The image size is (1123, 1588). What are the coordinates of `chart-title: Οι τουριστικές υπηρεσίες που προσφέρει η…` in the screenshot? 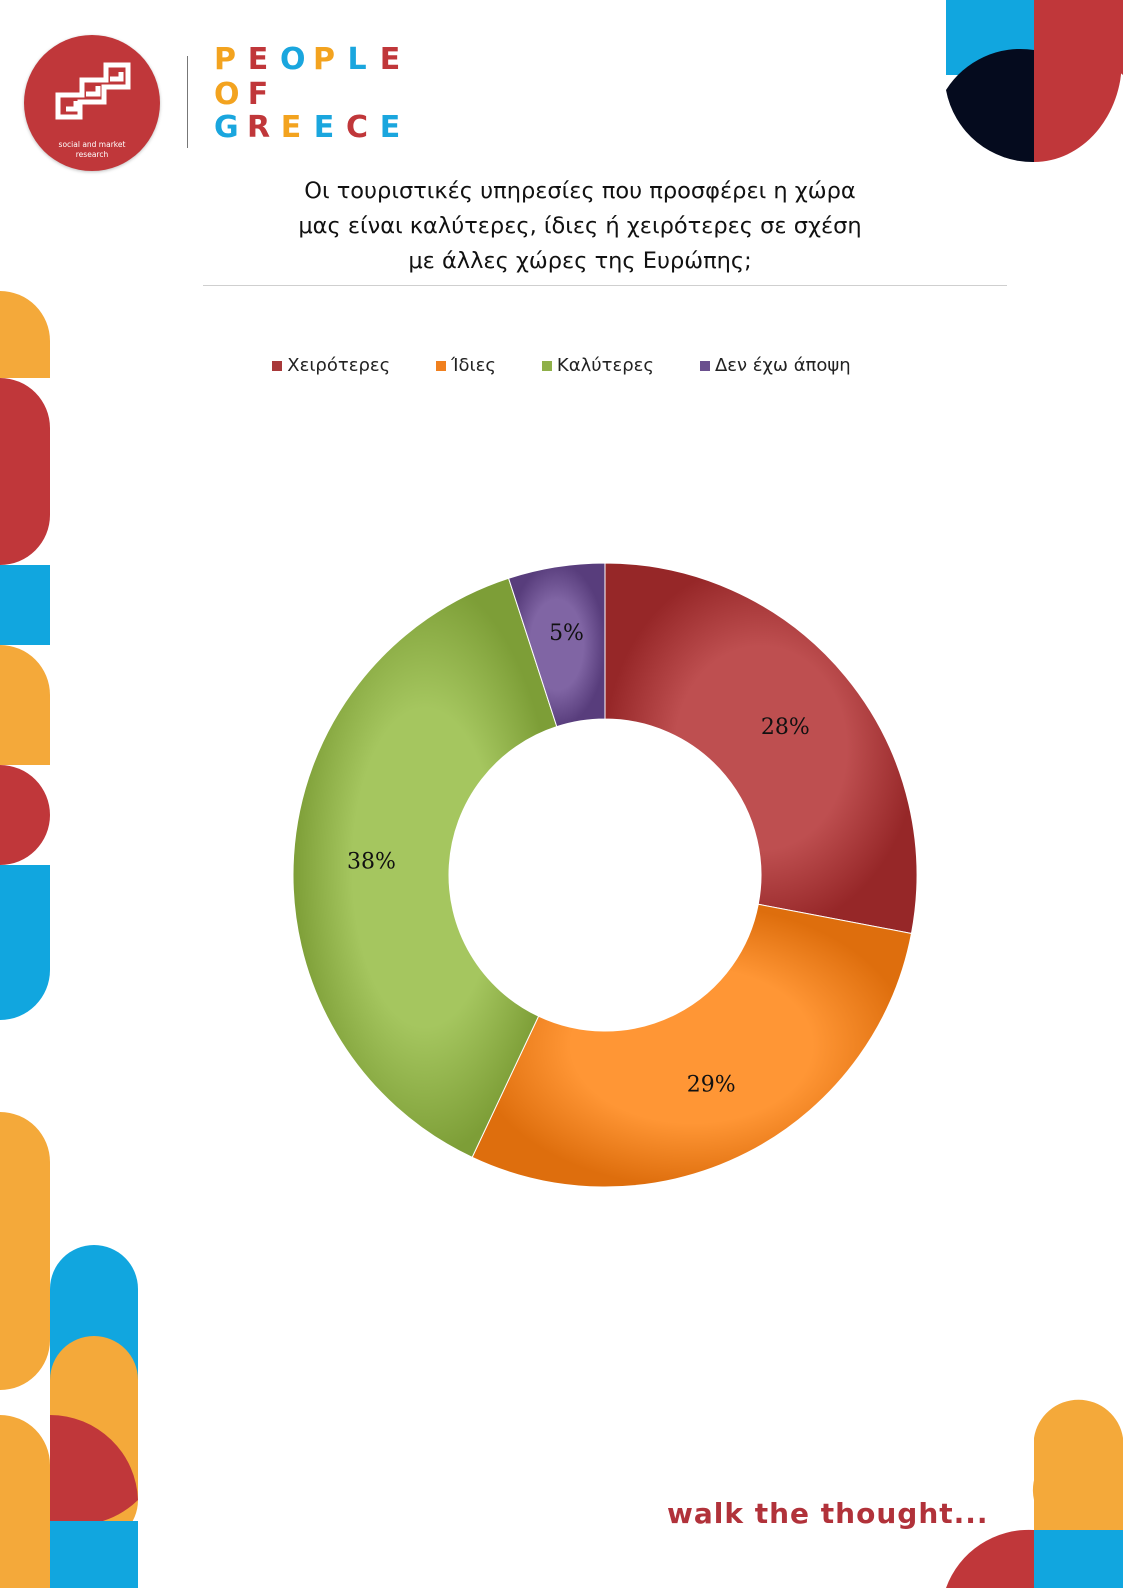 It's located at (580, 226).